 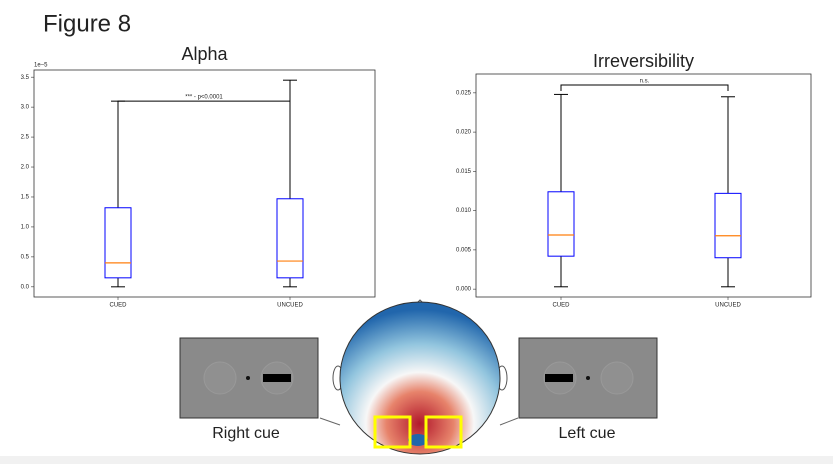 What do you see at coordinates (464, 211) in the screenshot?
I see `y-tick-label: 0.010` at bounding box center [464, 211].